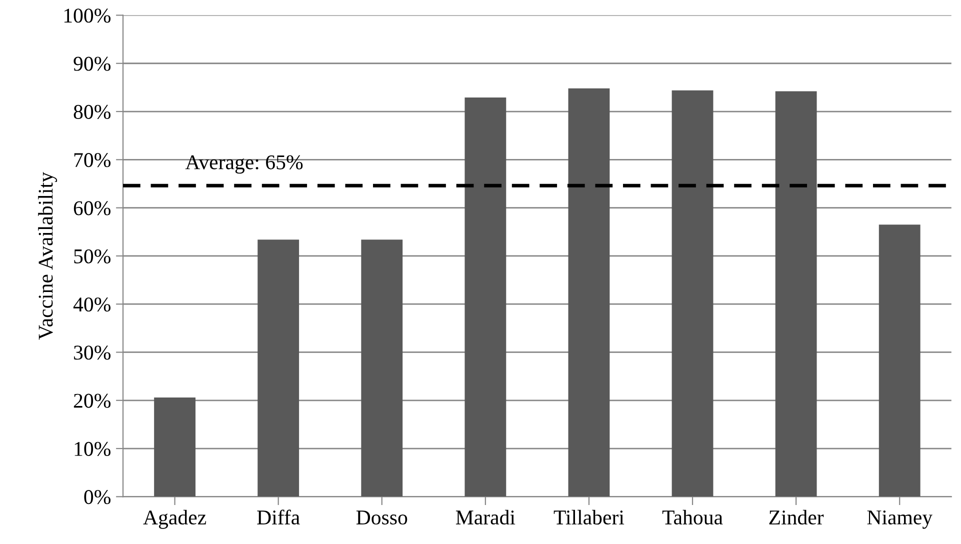 The height and width of the screenshot is (544, 961). I want to click on y-tick-label: 0%, so click(97, 497).